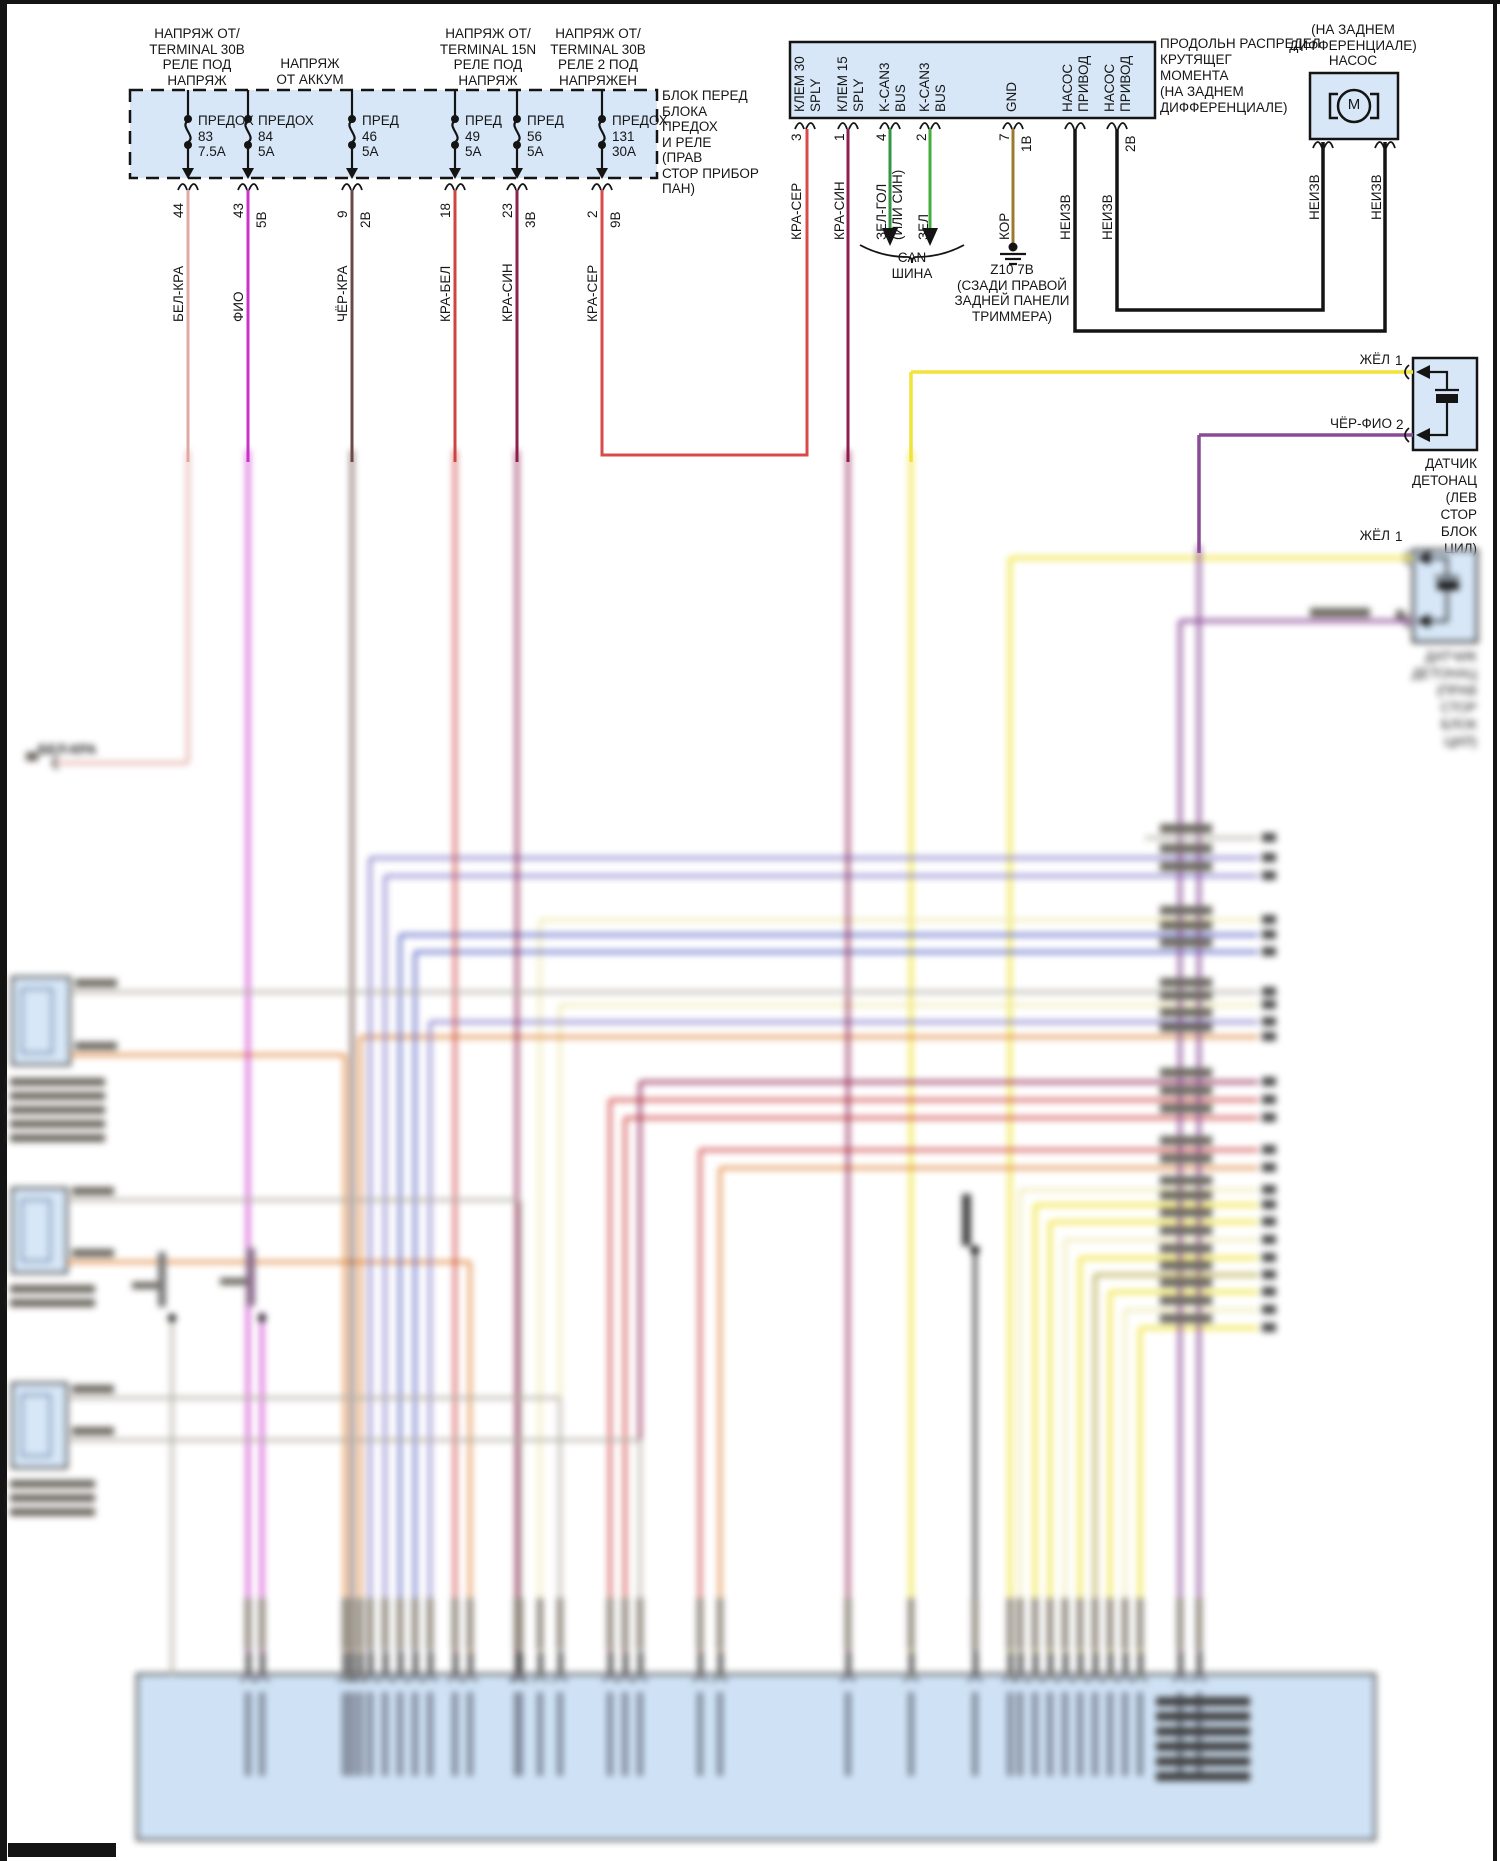 This screenshot has height=1861, width=1500. Describe the element at coordinates (1305, 493) in the screenshot. I see `wire-cher-fio` at that location.